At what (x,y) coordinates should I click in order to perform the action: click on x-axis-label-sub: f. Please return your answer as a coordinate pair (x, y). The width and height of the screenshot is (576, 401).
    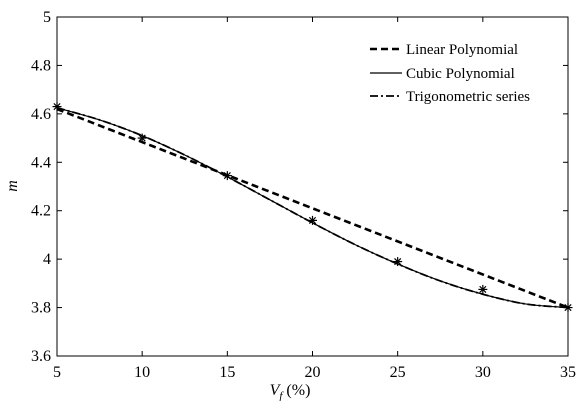
    Looking at the image, I should click on (281, 395).